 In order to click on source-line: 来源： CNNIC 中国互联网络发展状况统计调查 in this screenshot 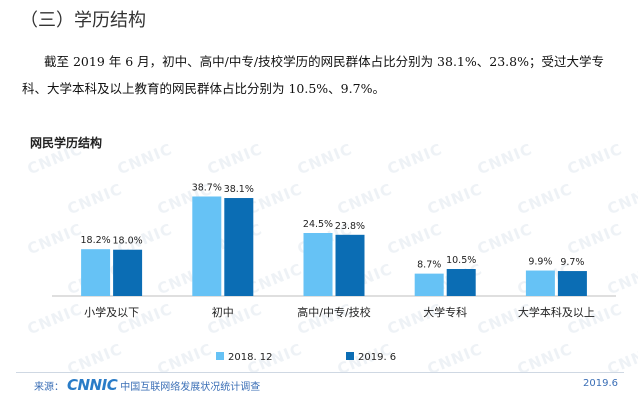, I will do `click(147, 385)`.